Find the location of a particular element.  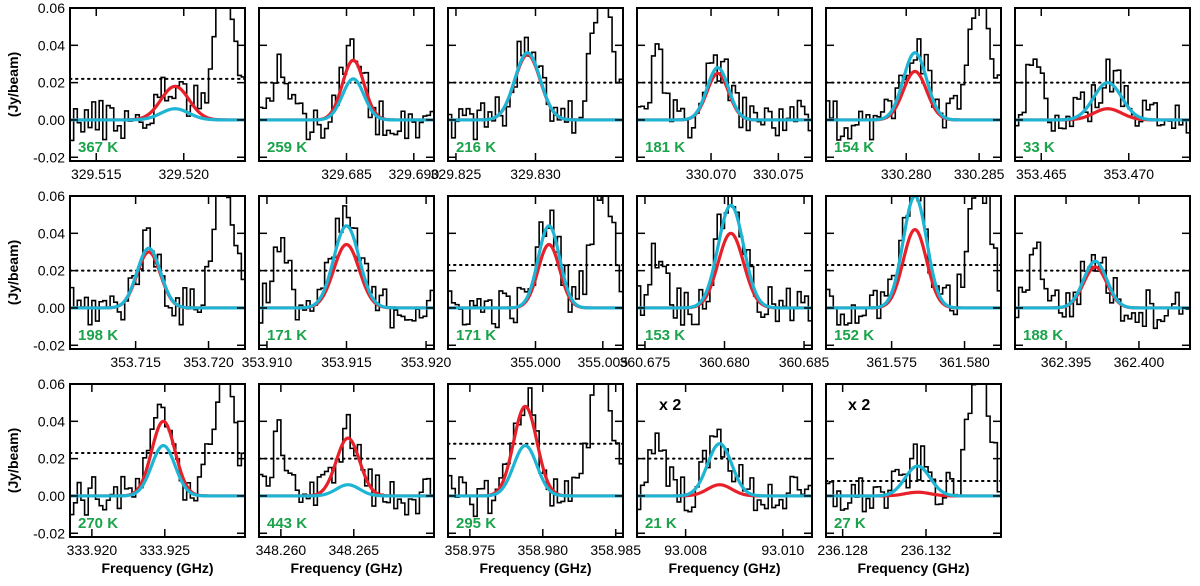

spectrum-panel: 348.260 348.265 443 K Frequency (GHz) is located at coordinates (345, 479).